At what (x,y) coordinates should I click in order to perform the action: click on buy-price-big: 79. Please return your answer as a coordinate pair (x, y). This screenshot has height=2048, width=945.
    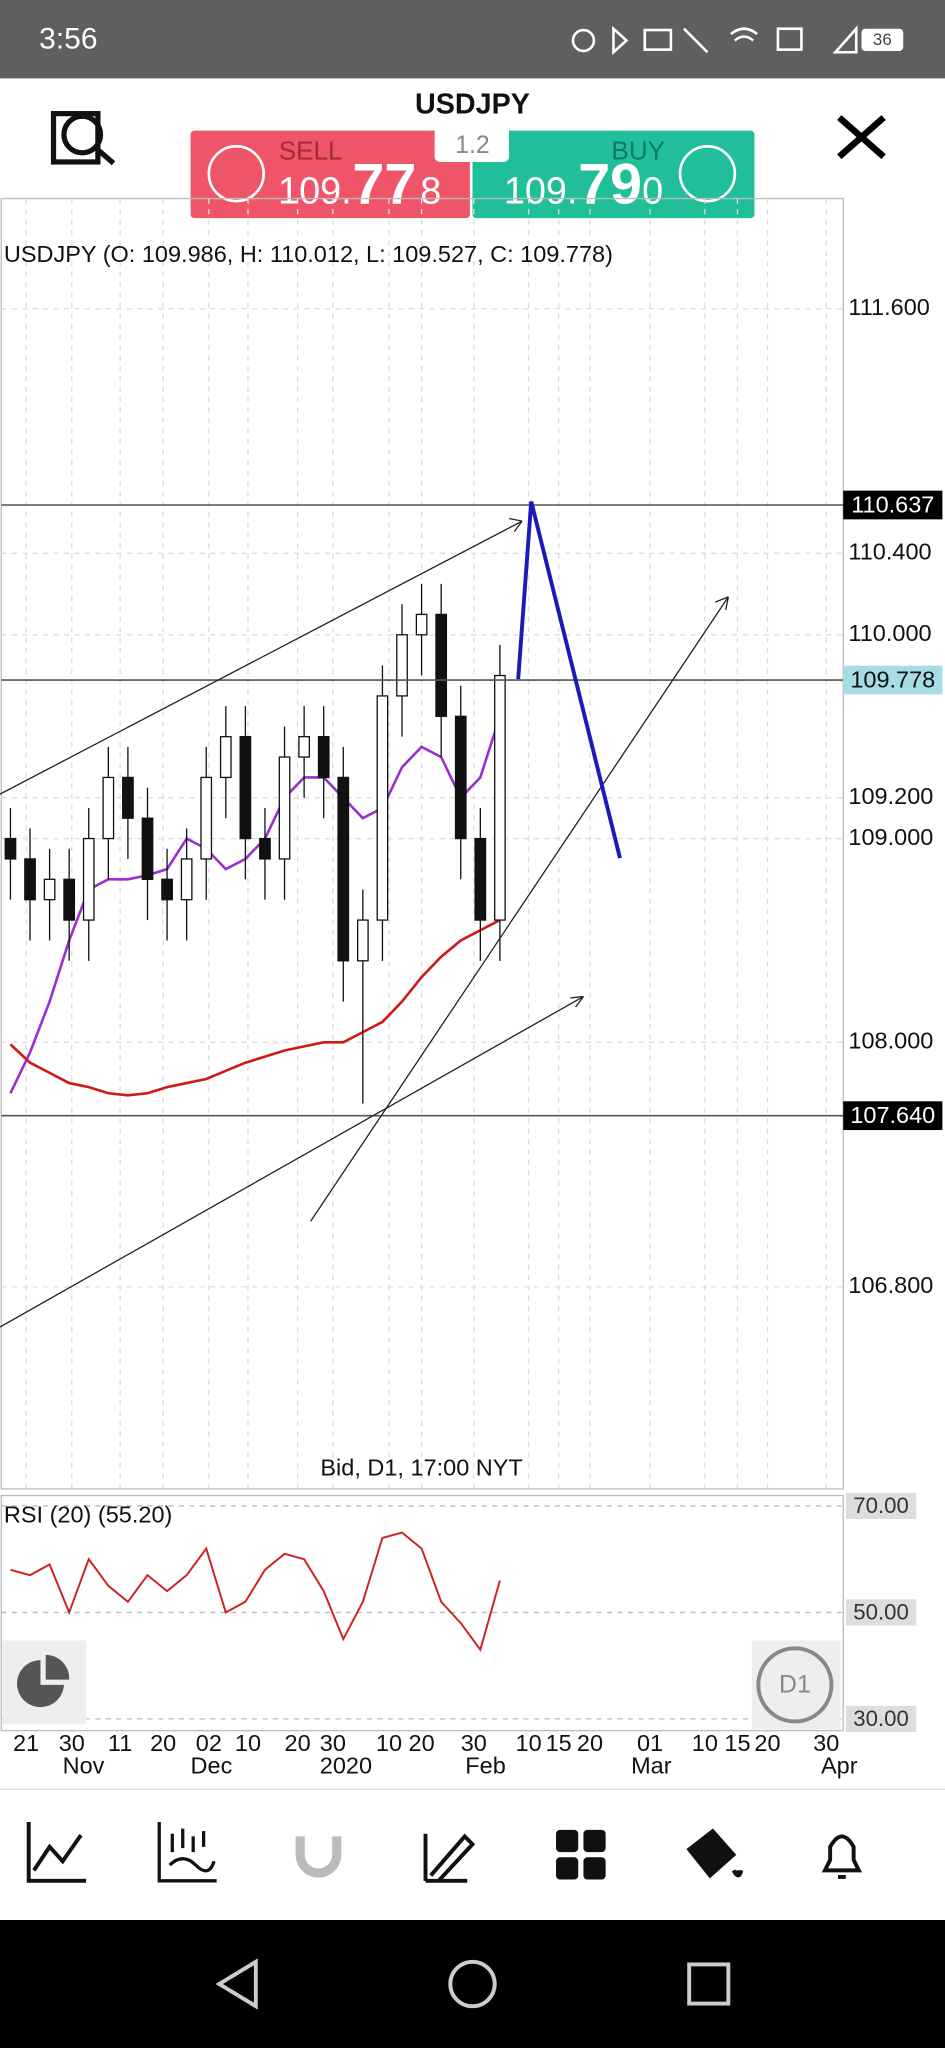
    Looking at the image, I should click on (610, 184).